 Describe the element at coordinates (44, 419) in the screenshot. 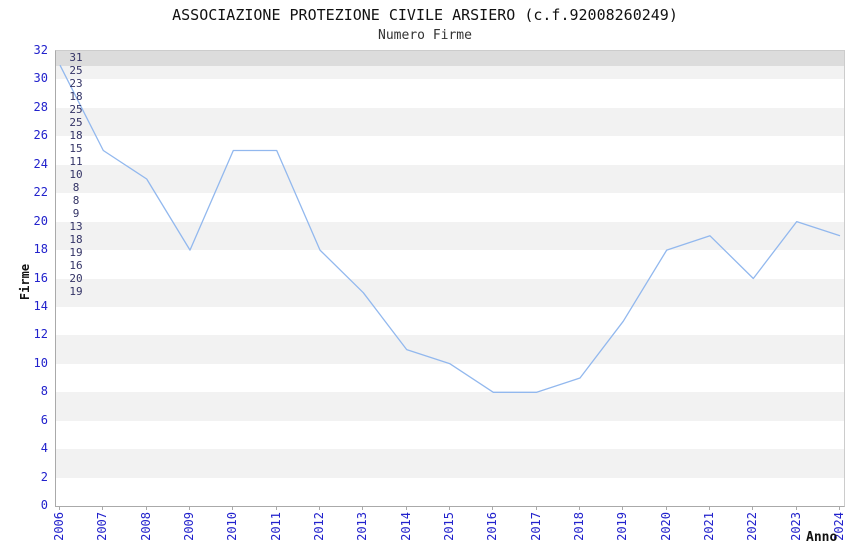

I see `y-tick-label: 6` at that location.